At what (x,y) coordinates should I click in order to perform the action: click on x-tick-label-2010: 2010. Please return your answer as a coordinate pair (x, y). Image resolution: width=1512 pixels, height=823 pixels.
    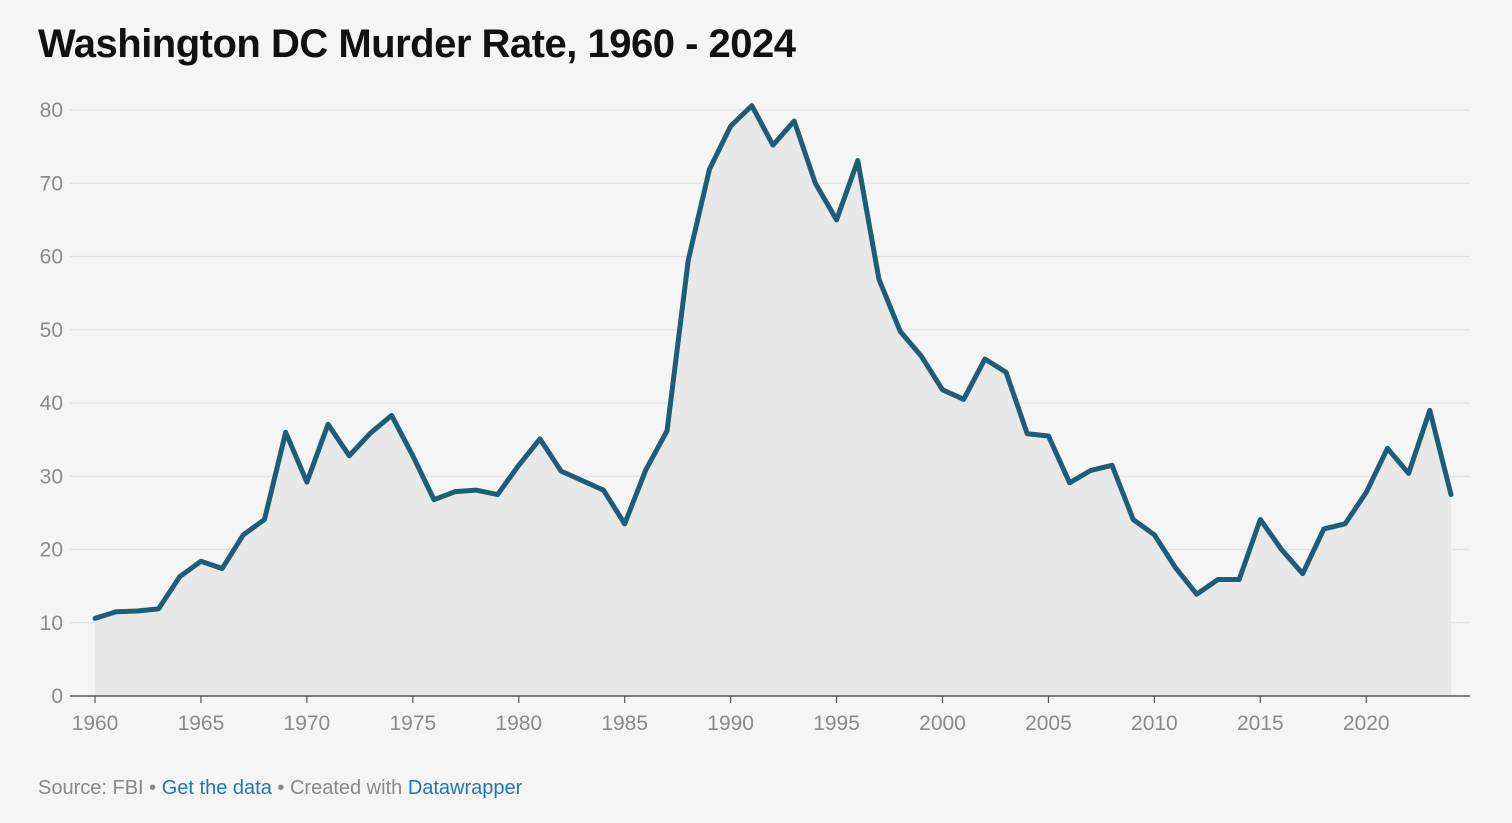
    Looking at the image, I should click on (1154, 723).